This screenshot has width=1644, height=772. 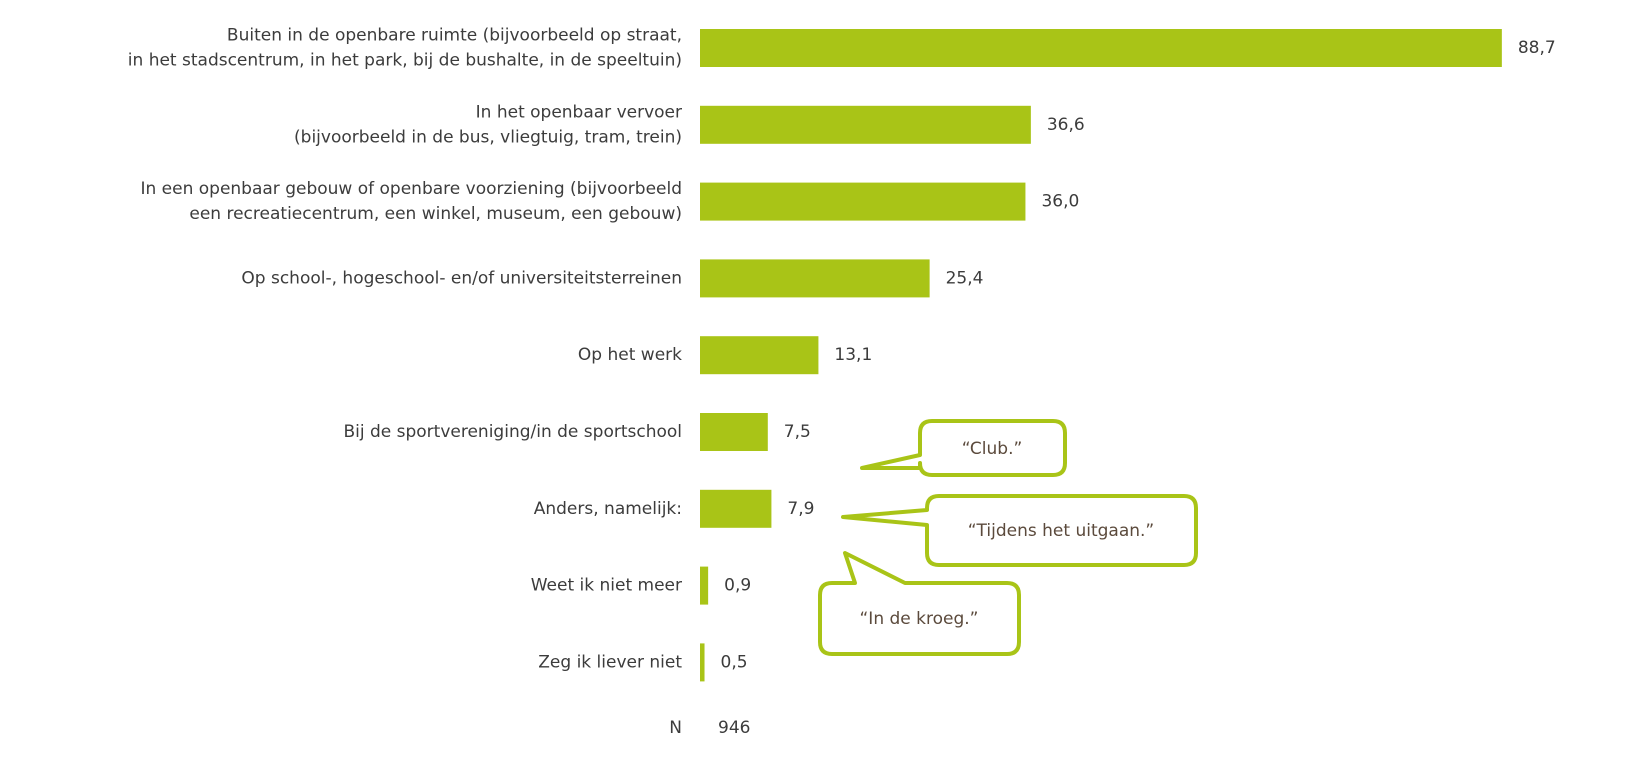 I want to click on category-label: Bij de sportvereniging/in de sportschool, so click(x=512, y=432).